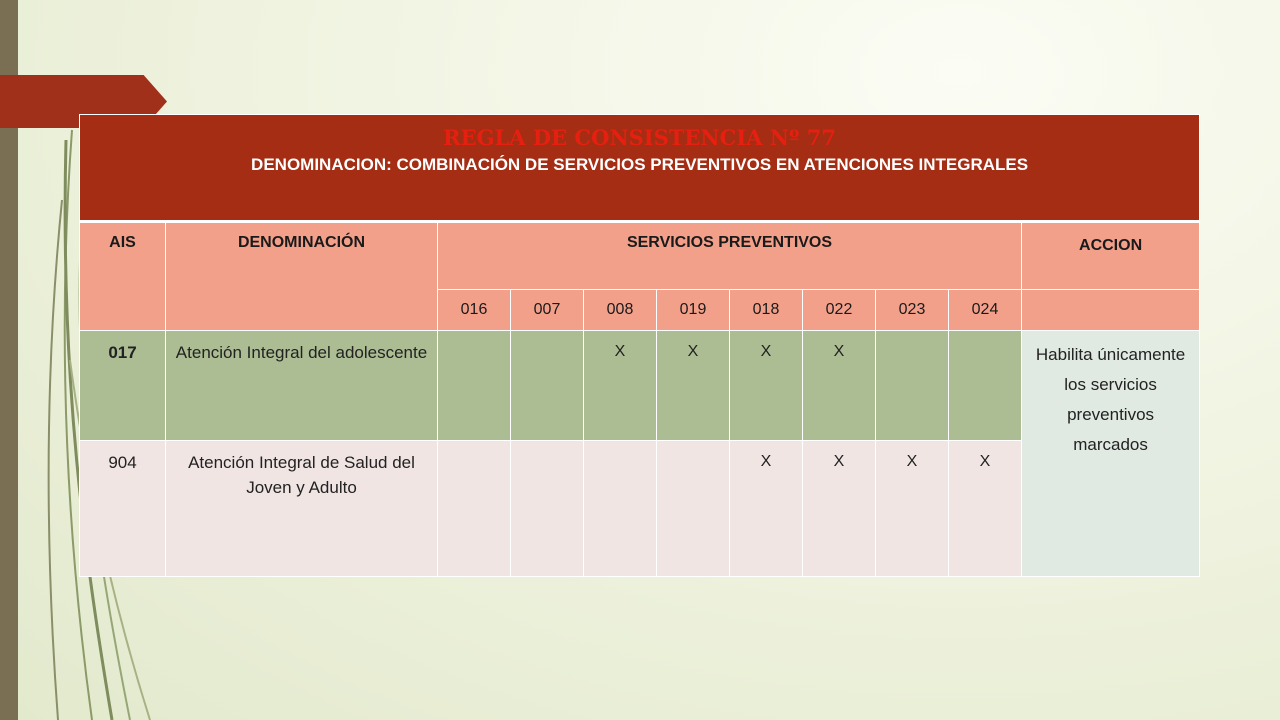 Image resolution: width=1280 pixels, height=720 pixels. I want to click on header-servicios: SERVICIOS PREVENTIVOS, so click(729, 255).